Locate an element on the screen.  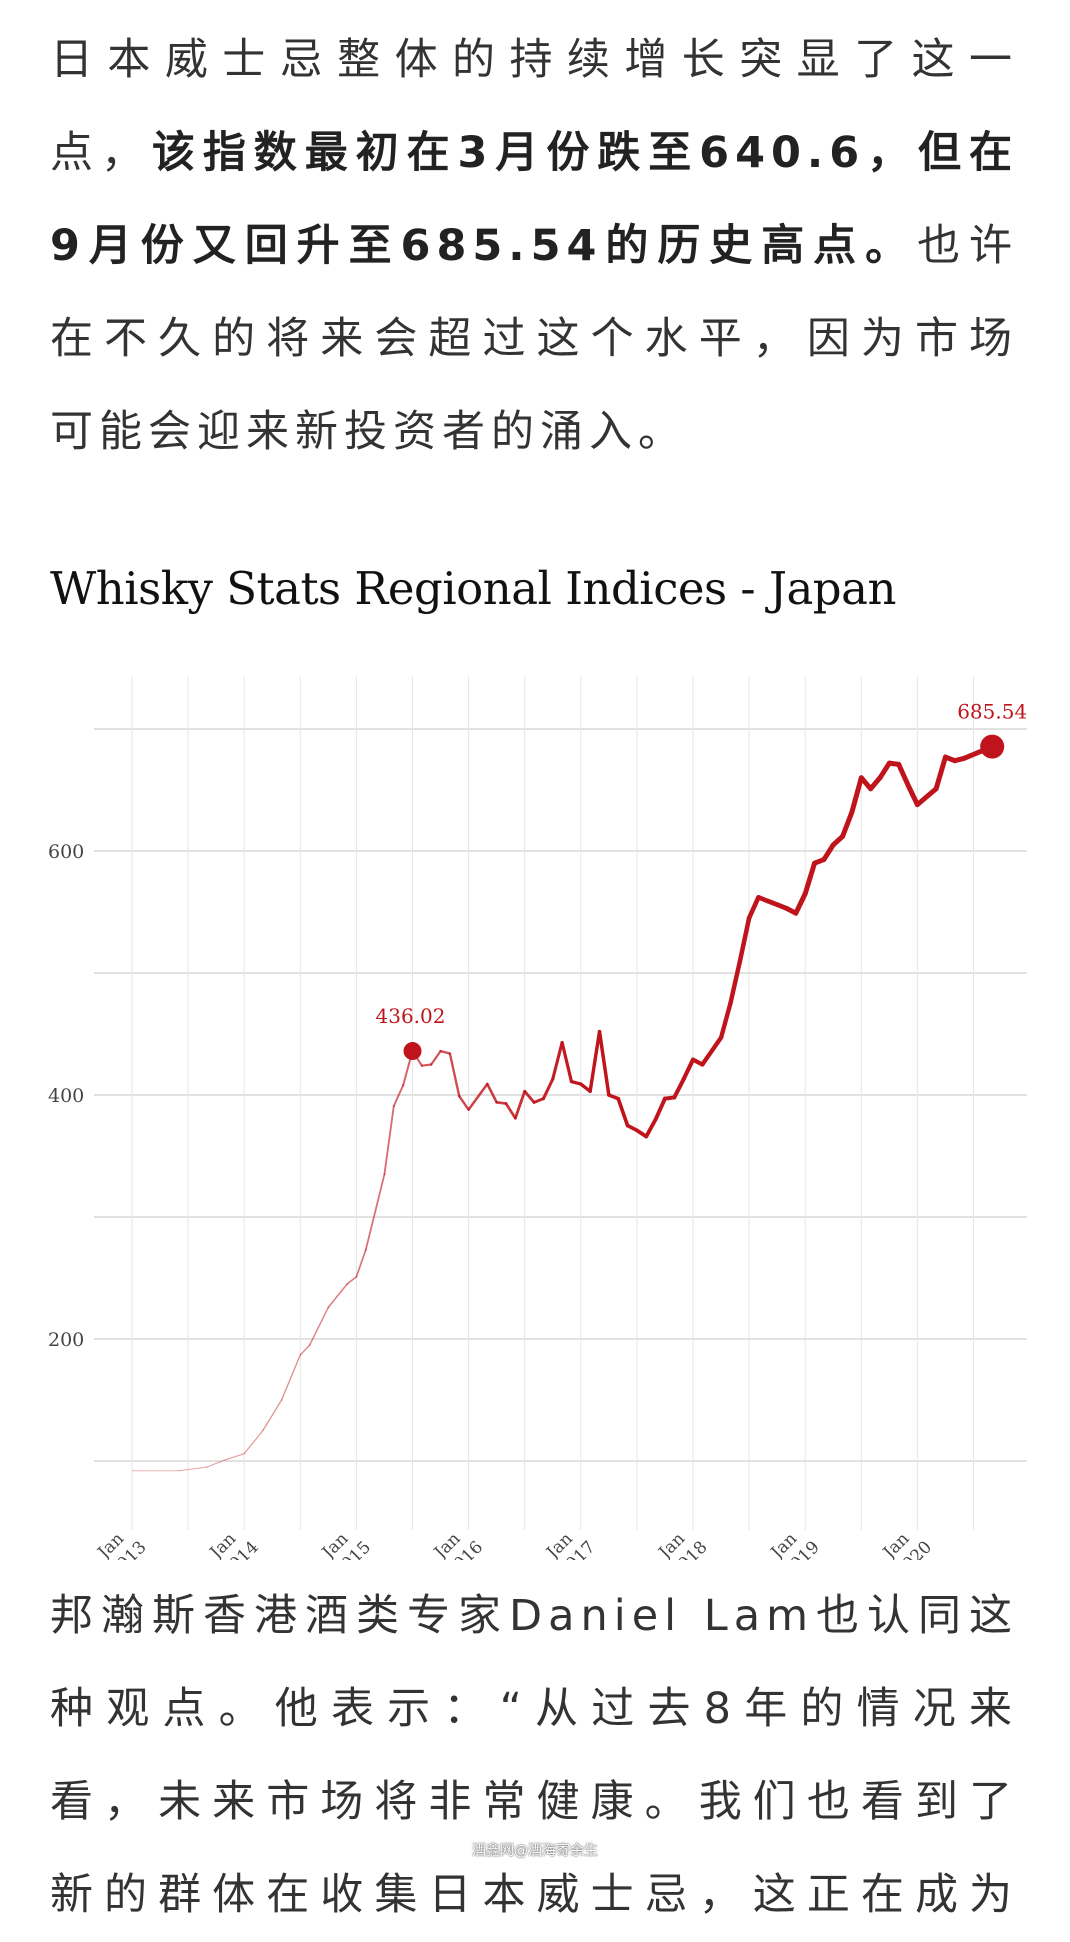
y-tick-label: 200 is located at coordinates (66, 1340).